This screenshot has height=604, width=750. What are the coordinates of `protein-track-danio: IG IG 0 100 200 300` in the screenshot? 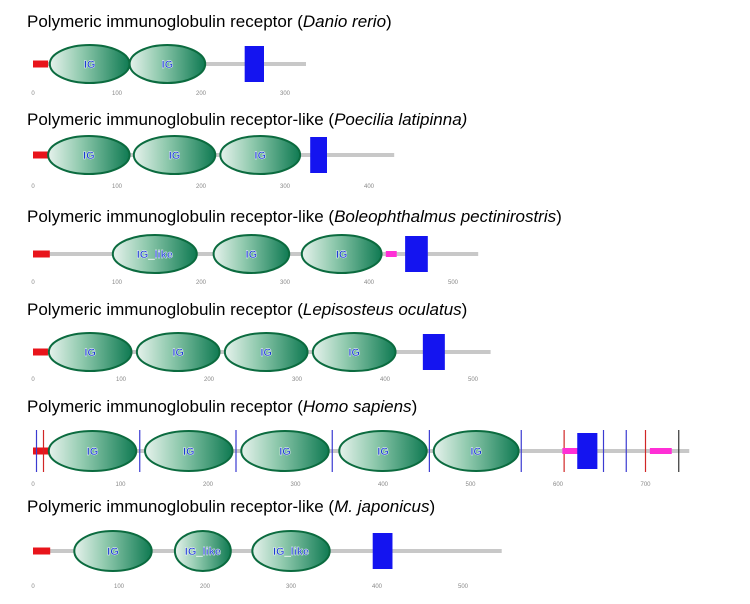 It's located at (168, 70).